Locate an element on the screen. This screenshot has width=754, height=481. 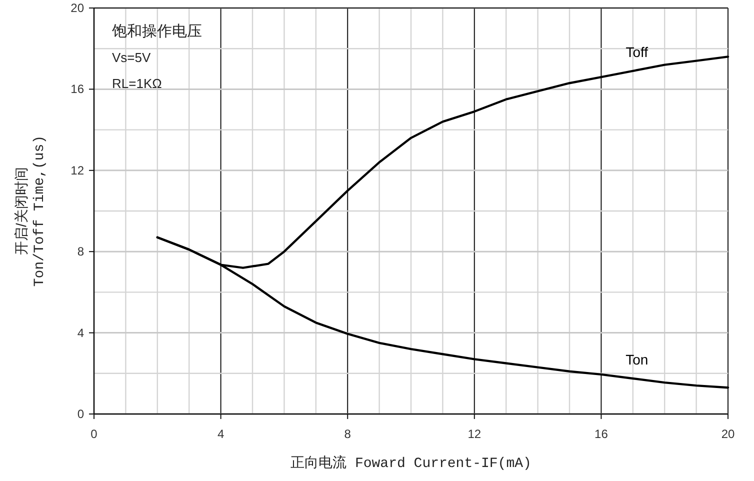
y-tick-label: 8 is located at coordinates (80, 251).